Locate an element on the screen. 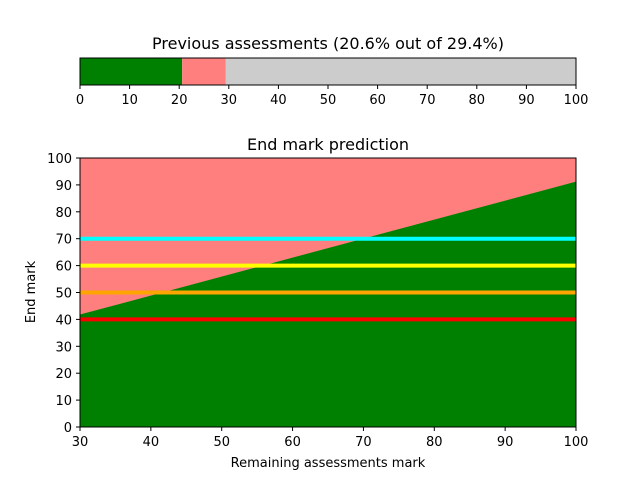 The image size is (640, 480). y-tick-label: 20 is located at coordinates (63, 374).